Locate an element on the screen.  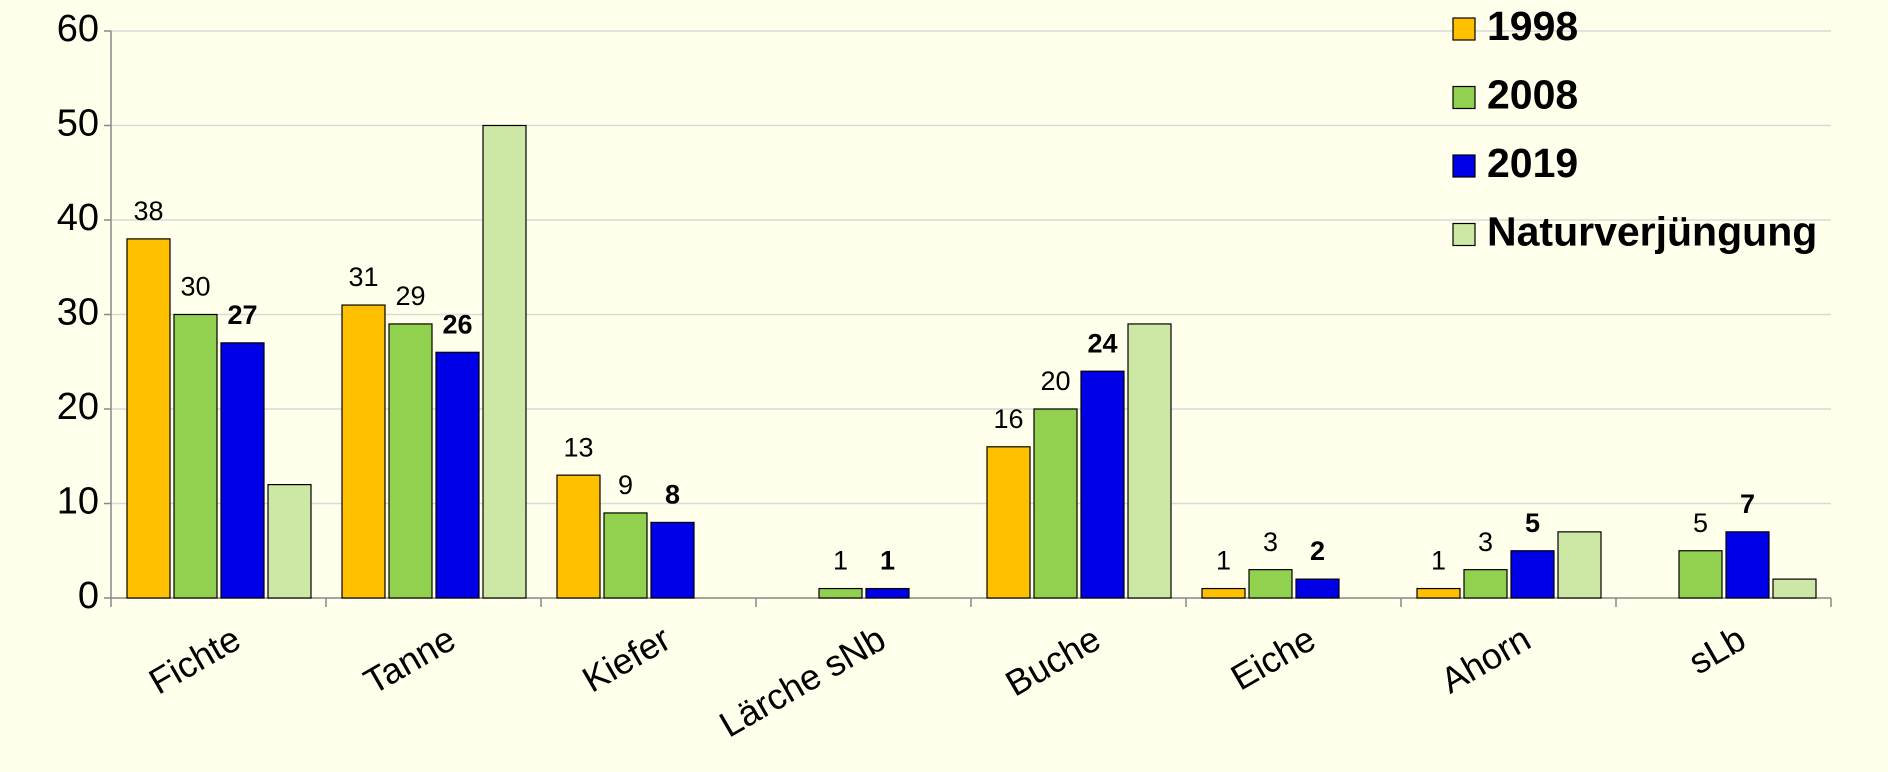
data-label: 2 is located at coordinates (1317, 551).